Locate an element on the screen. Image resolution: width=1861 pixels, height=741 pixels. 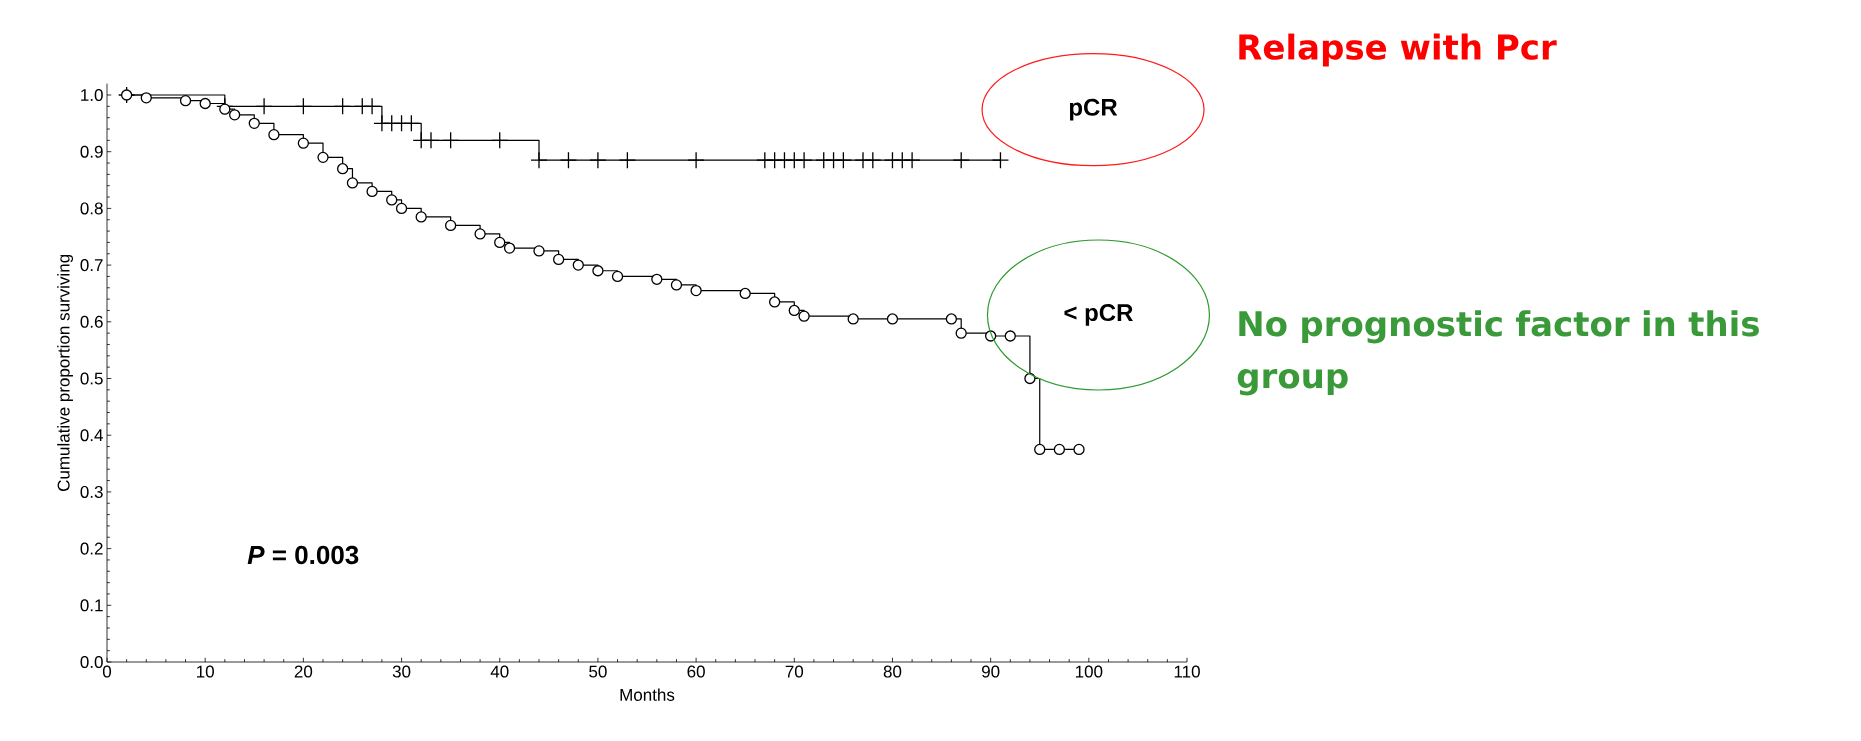
y-tick-label: 0.4 is located at coordinates (91, 435).